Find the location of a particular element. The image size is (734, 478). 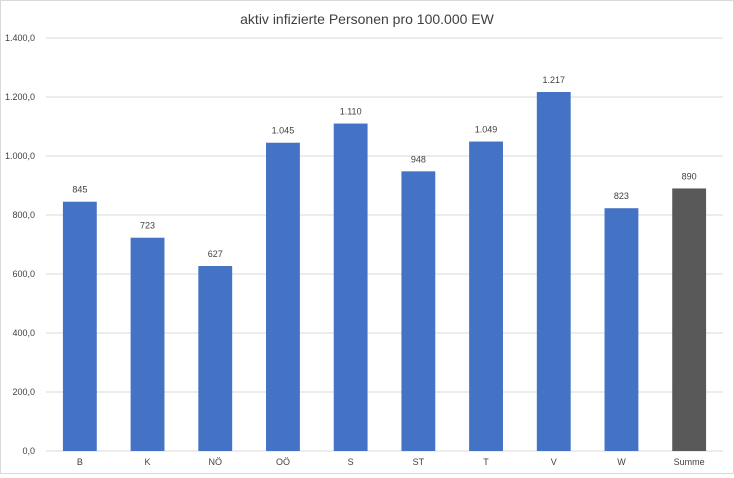

y-tick-label: 0,0 is located at coordinates (28, 451).